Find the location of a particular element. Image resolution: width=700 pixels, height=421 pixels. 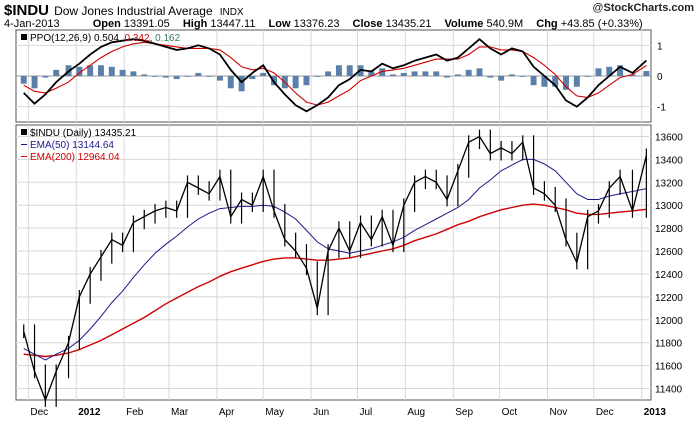

ema50-value: 13144.64 is located at coordinates (93, 145).